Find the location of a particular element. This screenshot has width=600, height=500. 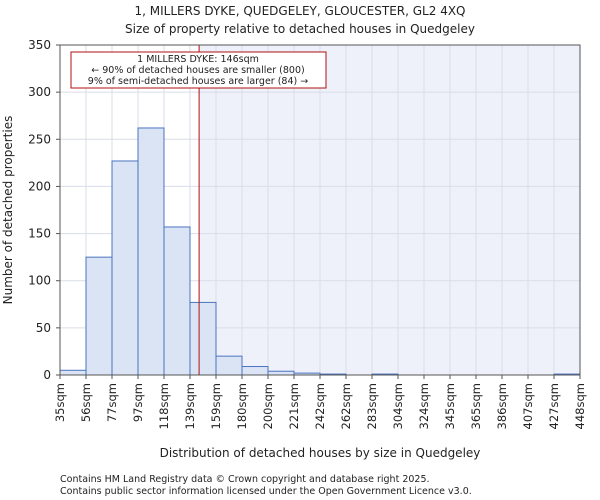

x-tick-label: 77sqm is located at coordinates (112, 402).